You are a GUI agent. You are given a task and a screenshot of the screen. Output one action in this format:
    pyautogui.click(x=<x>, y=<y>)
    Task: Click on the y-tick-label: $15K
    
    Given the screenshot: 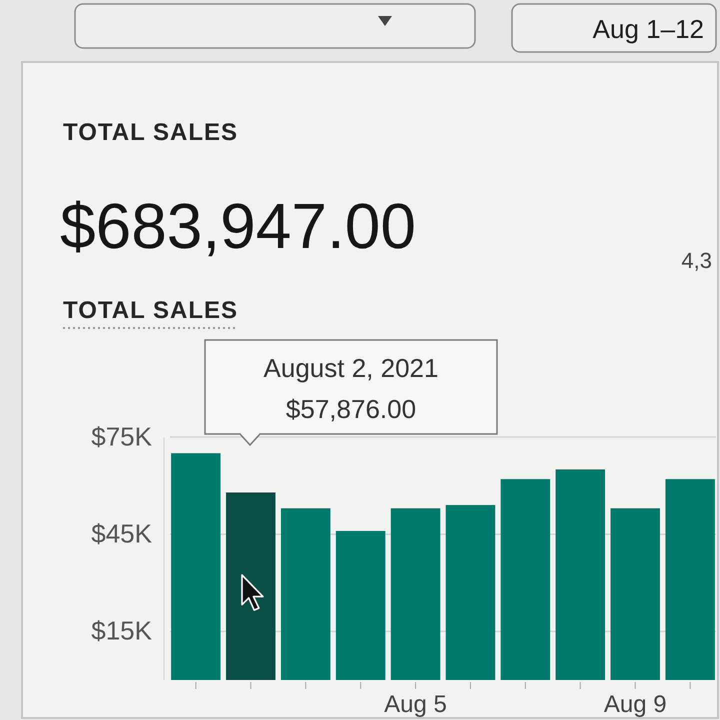 What is the action you would take?
    pyautogui.click(x=122, y=631)
    